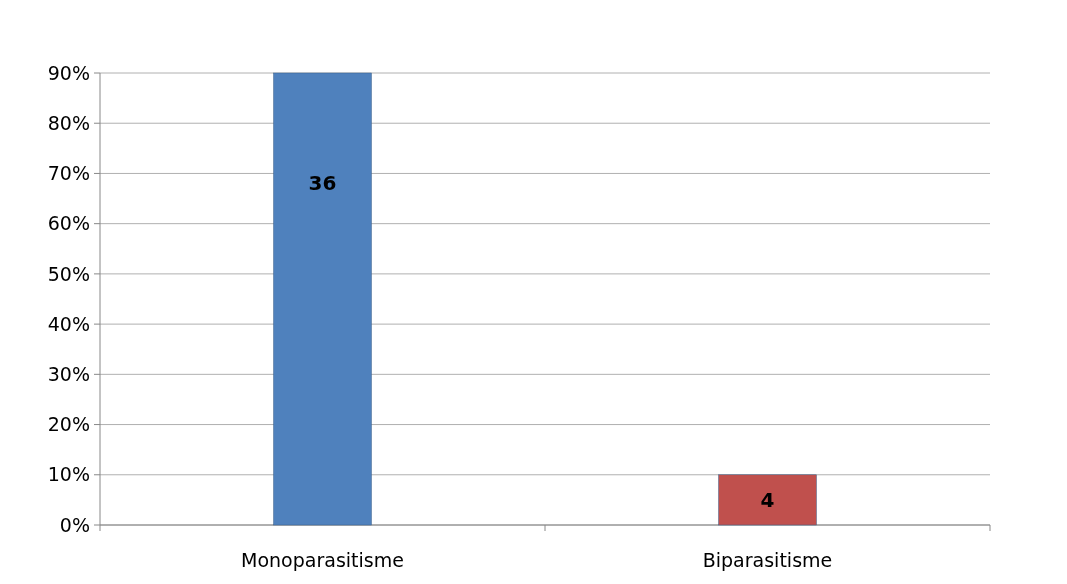 The height and width of the screenshot is (584, 1067). I want to click on y-tick-label: 40%, so click(68, 323).